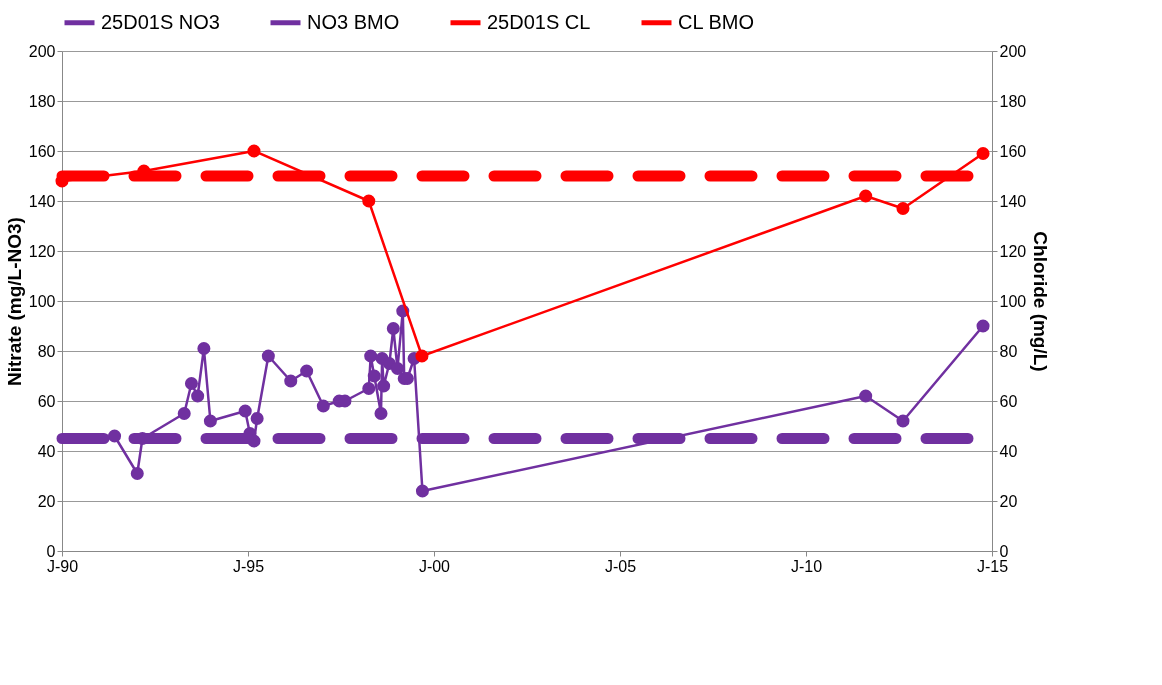 The width and height of the screenshot is (1162, 685). What do you see at coordinates (620, 566) in the screenshot?
I see `x-tick-label: J-05` at bounding box center [620, 566].